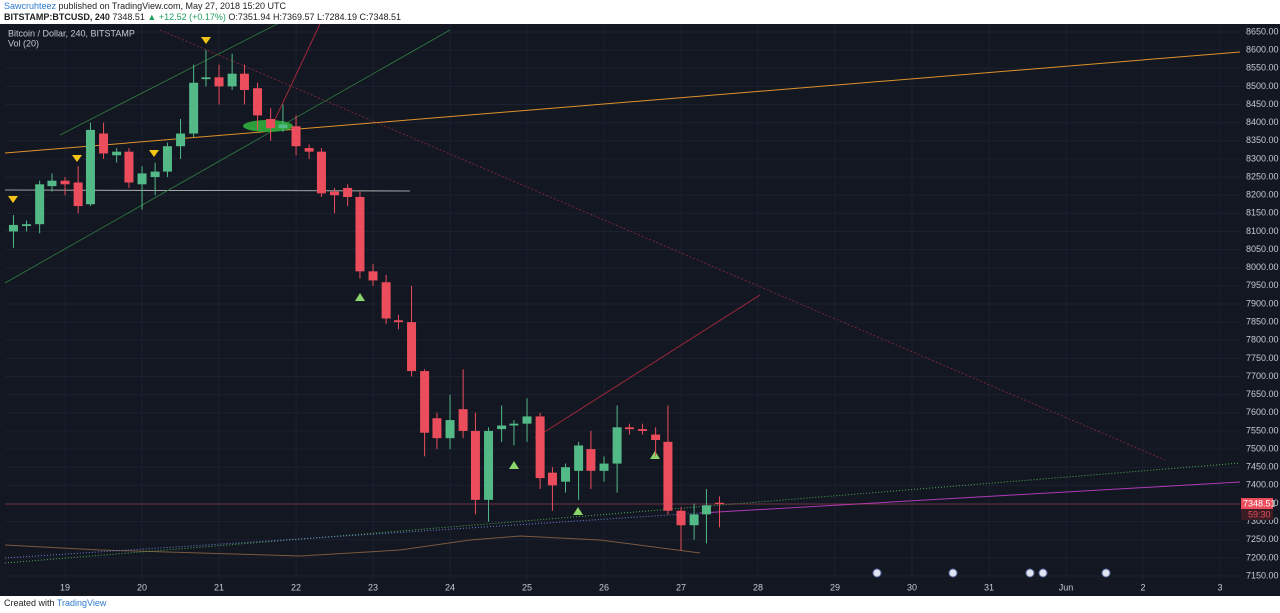  I want to click on y-tick-label: 7150.00, so click(1262, 575).